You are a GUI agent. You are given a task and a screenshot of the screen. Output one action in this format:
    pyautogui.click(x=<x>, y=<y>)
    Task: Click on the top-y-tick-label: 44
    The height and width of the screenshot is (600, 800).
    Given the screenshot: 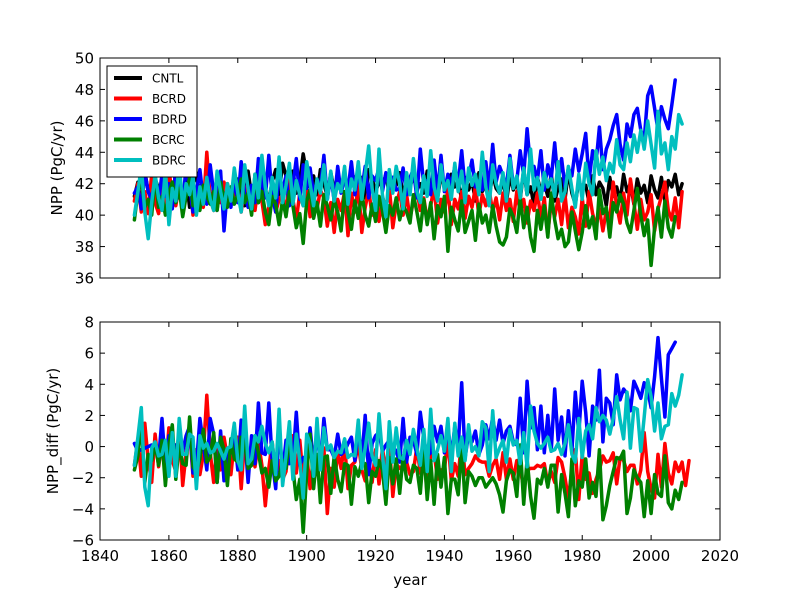 What is the action you would take?
    pyautogui.click(x=84, y=153)
    